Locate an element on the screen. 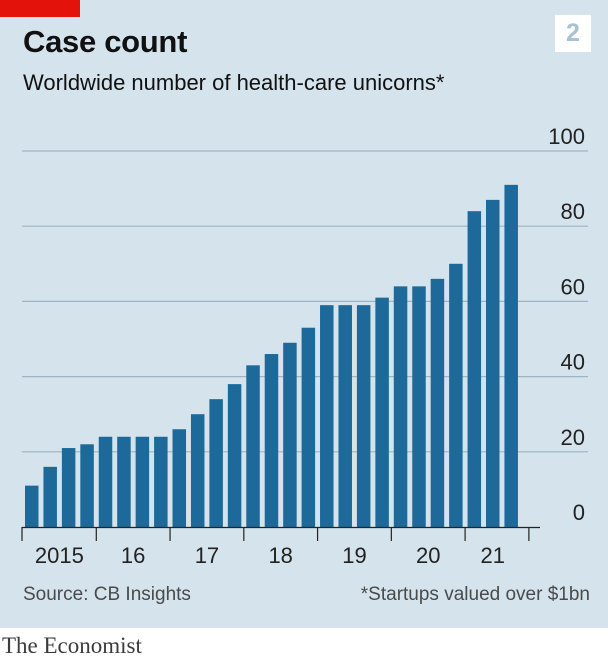  y-tick-labels: 0 20 40 60 80 100 is located at coordinates (566, 324).